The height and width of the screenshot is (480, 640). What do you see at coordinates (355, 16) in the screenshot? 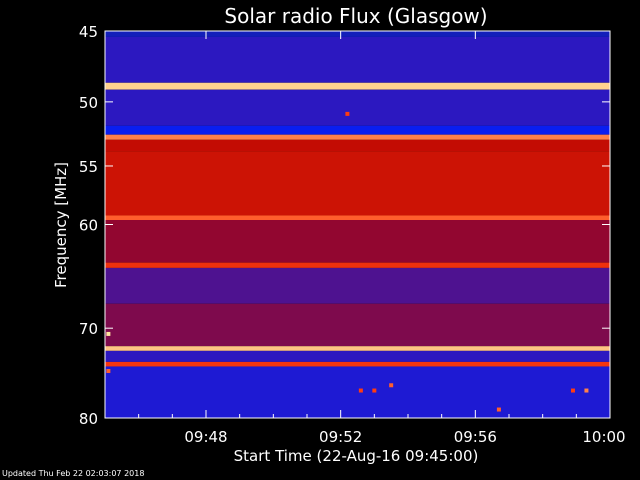
I see `chart-title: Solar radio Flux (Glasgow)` at bounding box center [355, 16].